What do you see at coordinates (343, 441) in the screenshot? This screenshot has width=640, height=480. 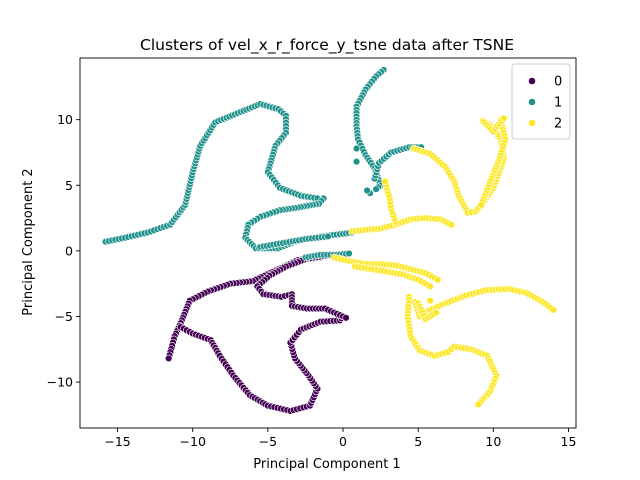 I see `x-tick-label: 0` at bounding box center [343, 441].